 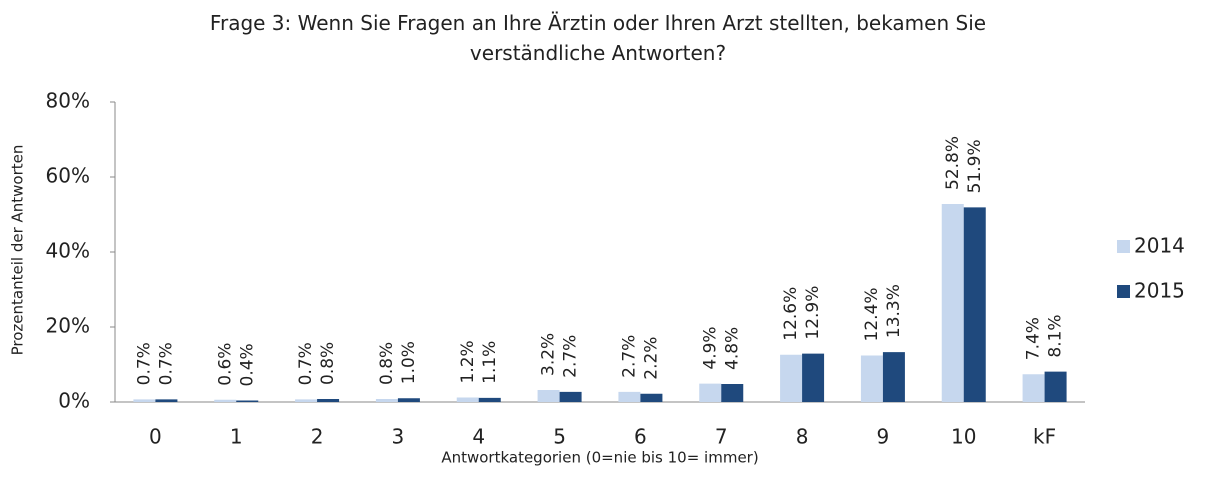 I want to click on data-label: 1.0%, so click(x=409, y=362).